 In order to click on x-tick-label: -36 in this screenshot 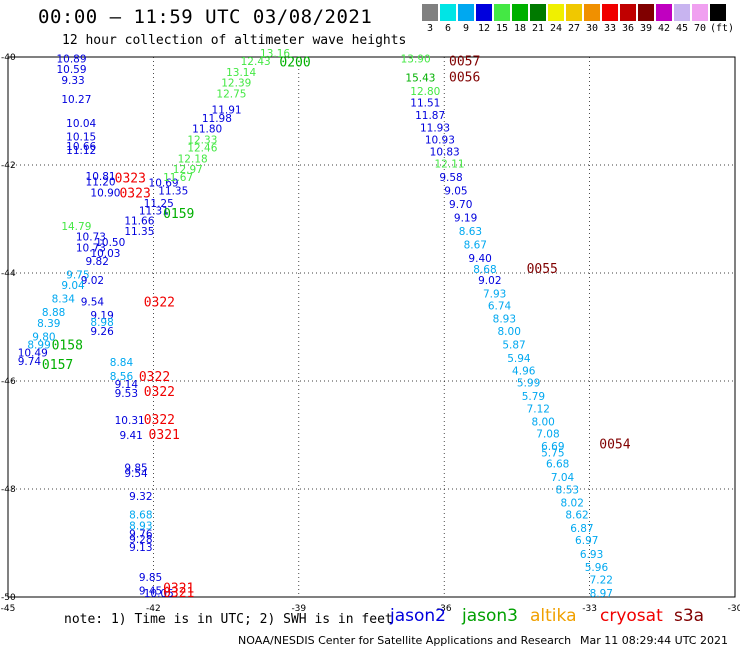, I will do `click(444, 609)`.